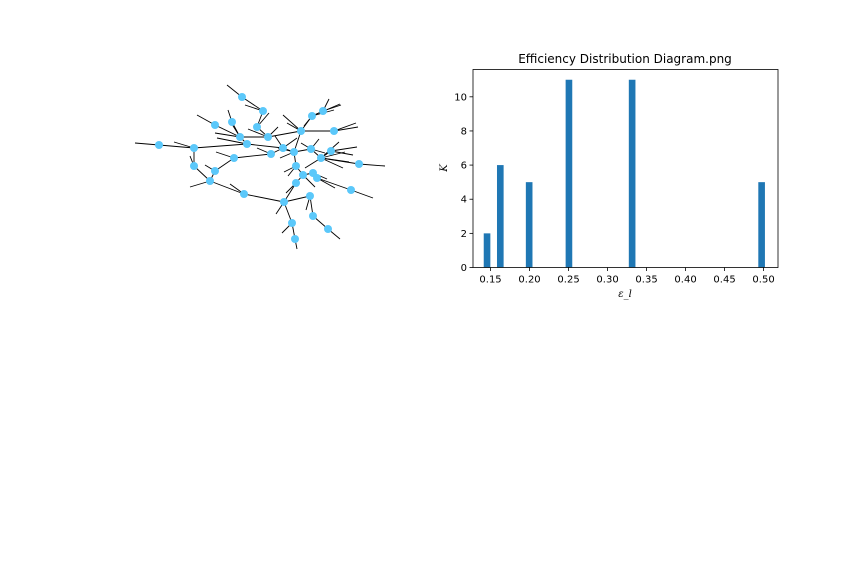  Describe the element at coordinates (464, 234) in the screenshot. I see `y-tick-label: 2` at that location.